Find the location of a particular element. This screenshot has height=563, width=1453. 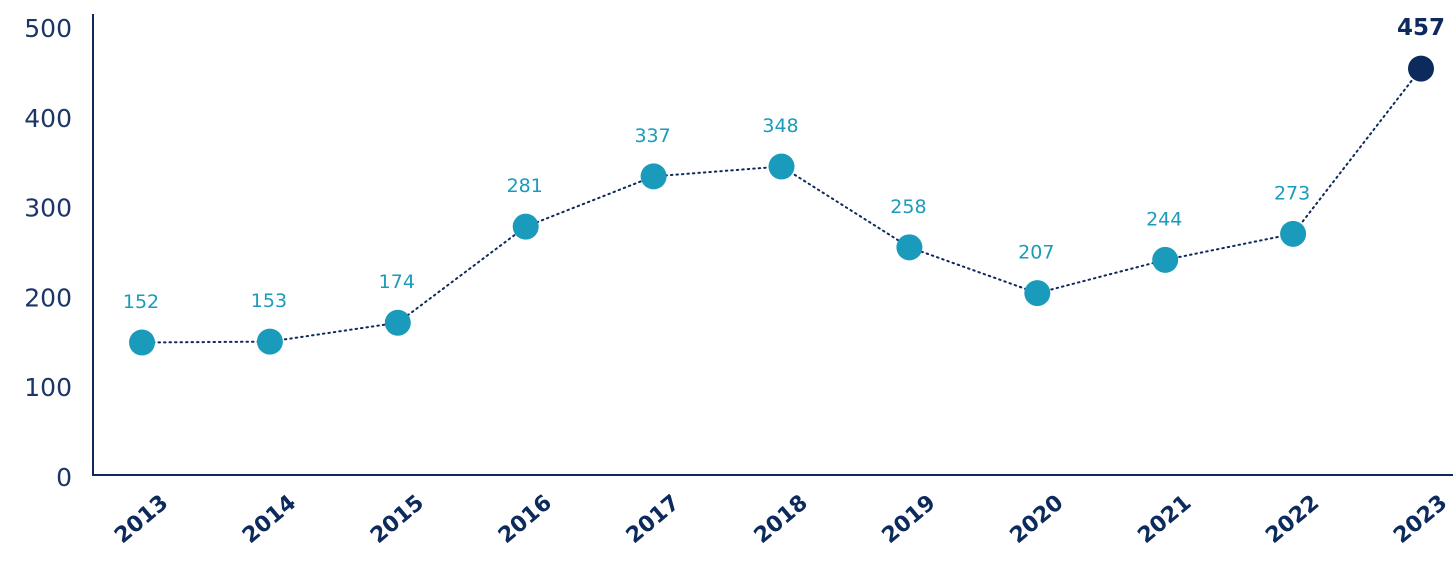

value-label: 337 is located at coordinates (652, 136).